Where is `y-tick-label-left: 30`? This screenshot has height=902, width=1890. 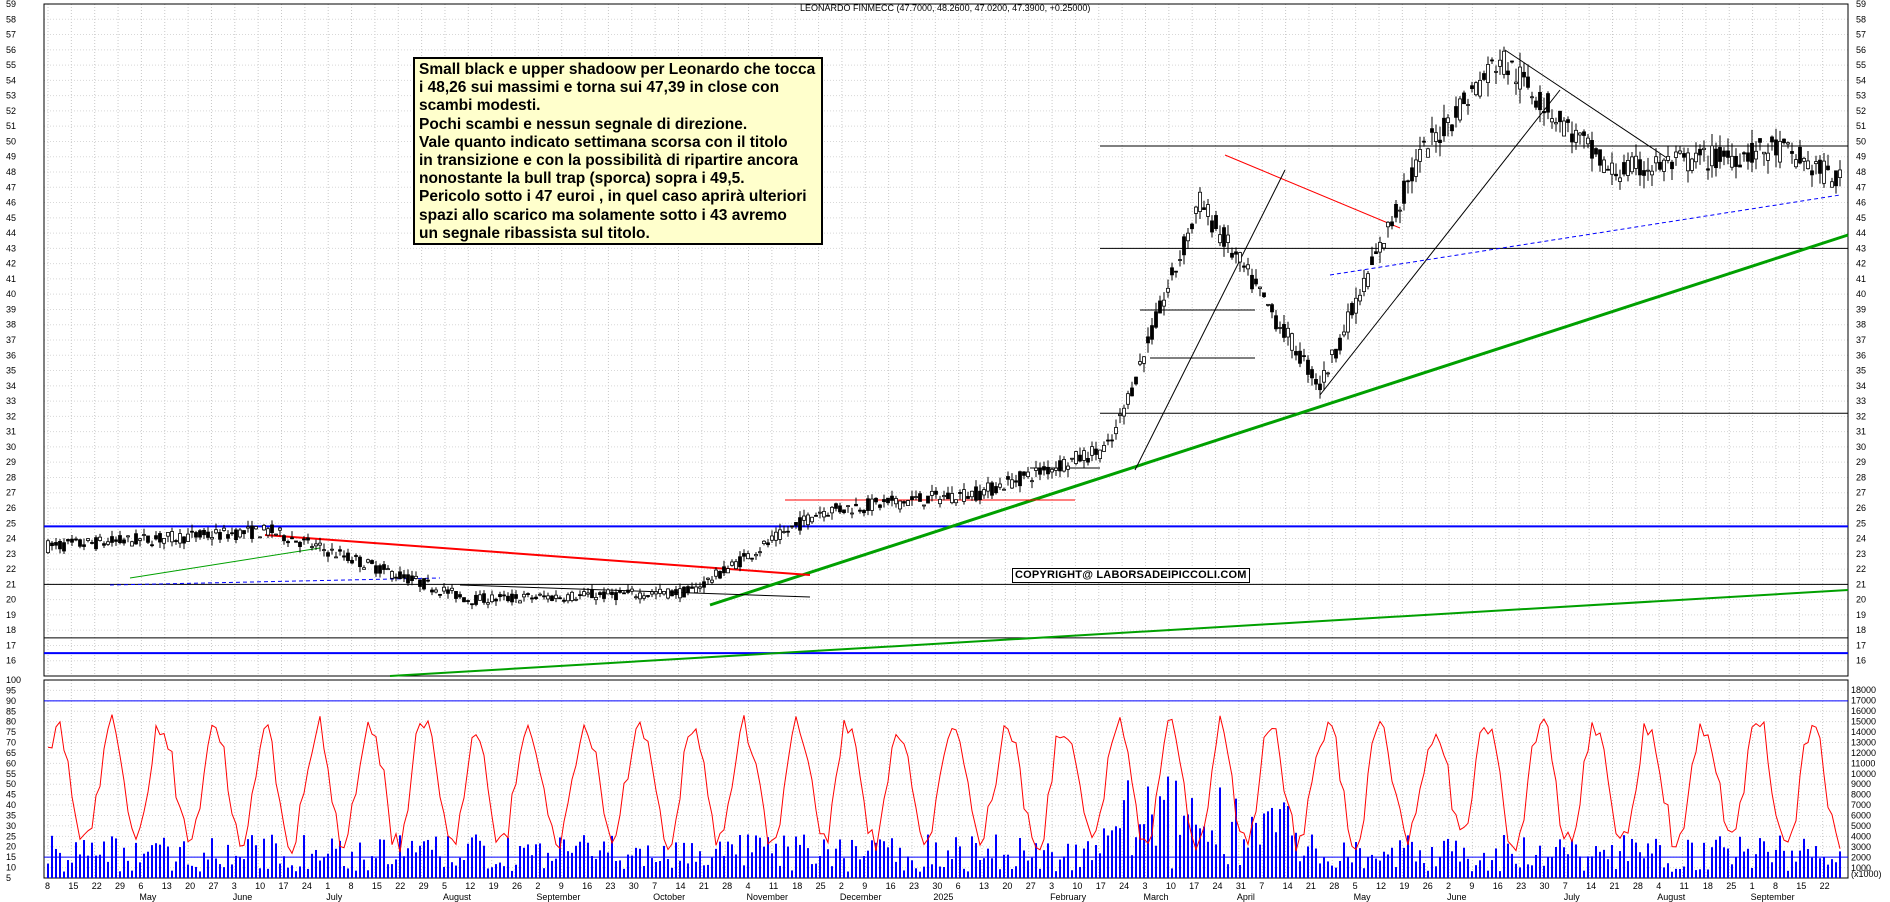
y-tick-label-left: 30 is located at coordinates (11, 826).